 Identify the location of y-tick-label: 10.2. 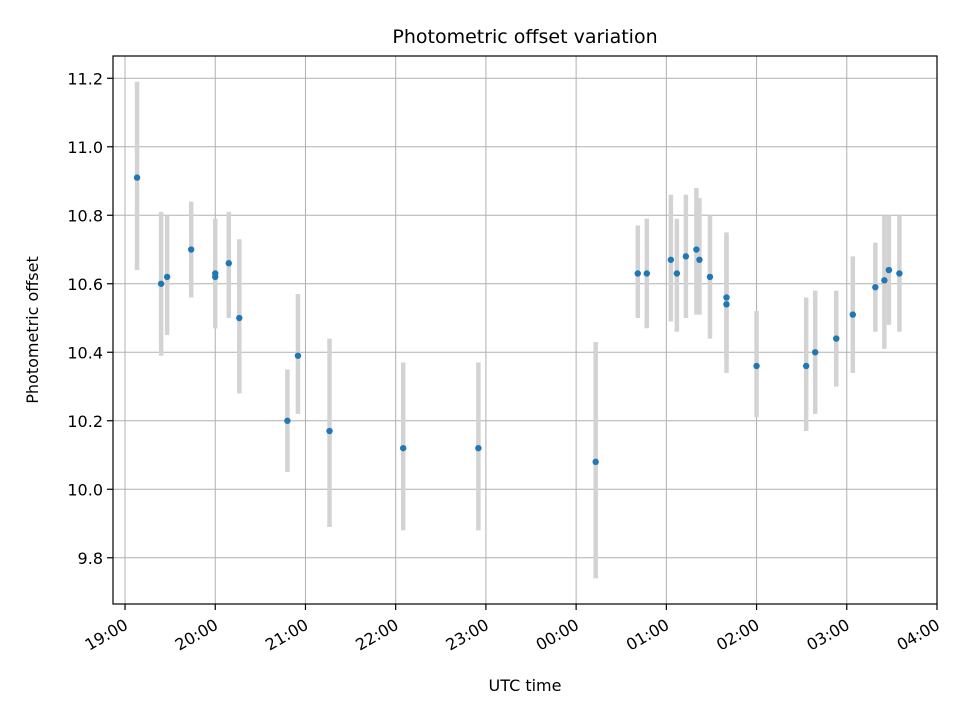
(85, 421).